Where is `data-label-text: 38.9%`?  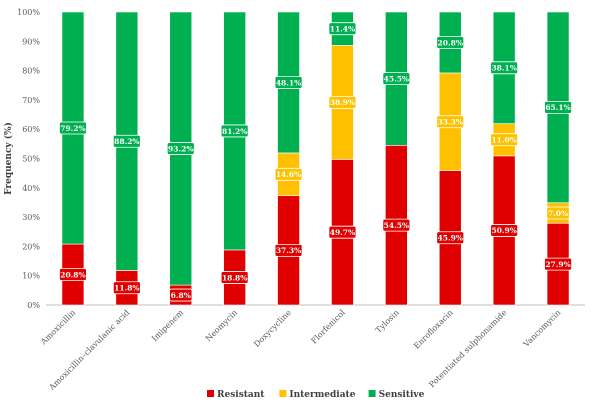 data-label-text: 38.9% is located at coordinates (342, 102).